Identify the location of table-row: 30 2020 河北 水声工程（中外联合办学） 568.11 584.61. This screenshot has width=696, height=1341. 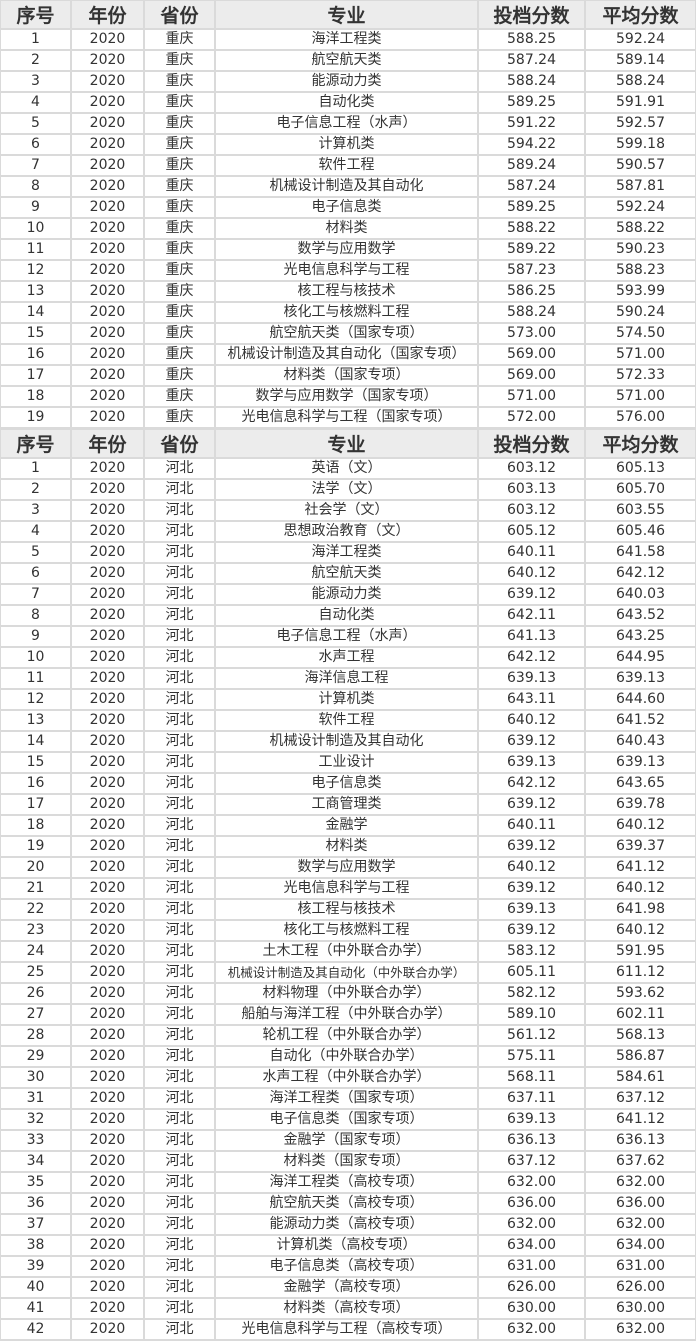
(348, 1077).